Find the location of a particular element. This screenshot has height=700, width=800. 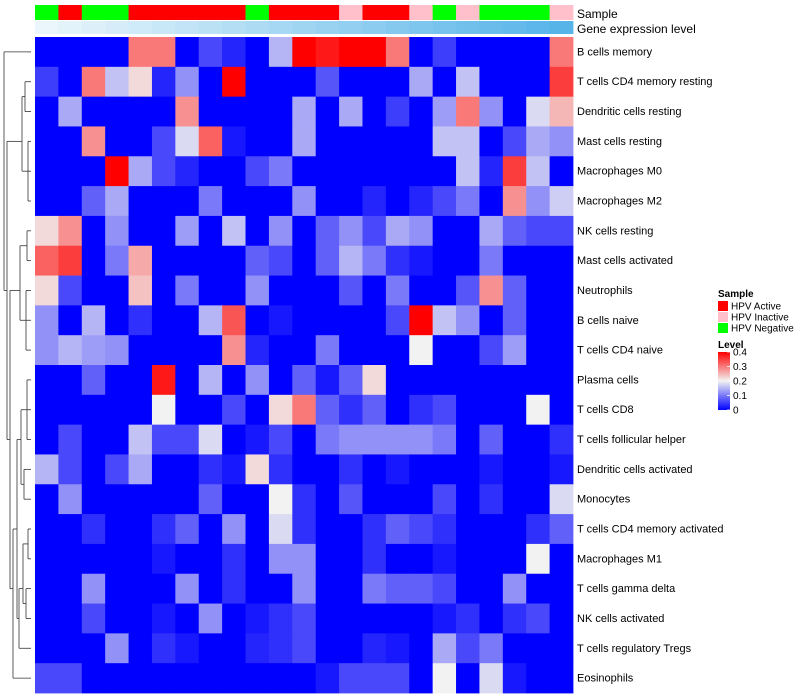

row-label: T cells CD4 memory activated is located at coordinates (650, 530).